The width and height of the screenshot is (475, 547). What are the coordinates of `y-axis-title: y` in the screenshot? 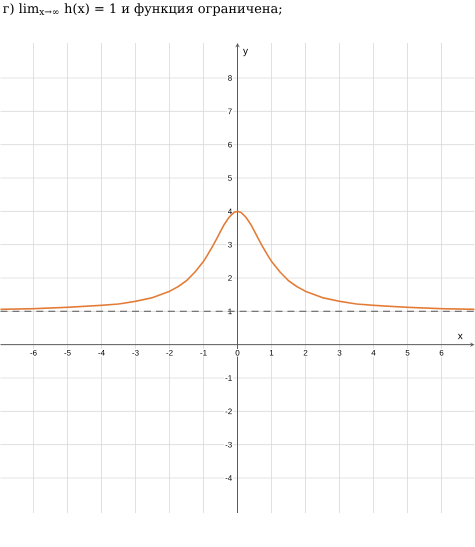 It's located at (245, 52).